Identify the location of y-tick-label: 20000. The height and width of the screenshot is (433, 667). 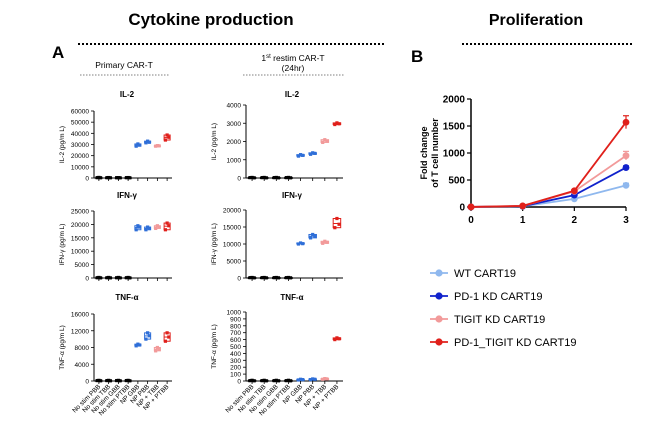
(232, 211).